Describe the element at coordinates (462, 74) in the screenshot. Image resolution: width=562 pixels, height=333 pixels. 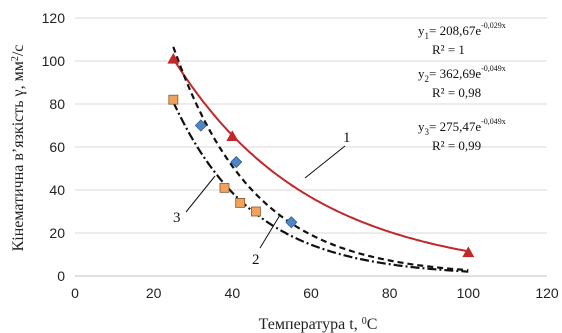
I see `svg-text: y2= 362,69e-0,049x` at that location.